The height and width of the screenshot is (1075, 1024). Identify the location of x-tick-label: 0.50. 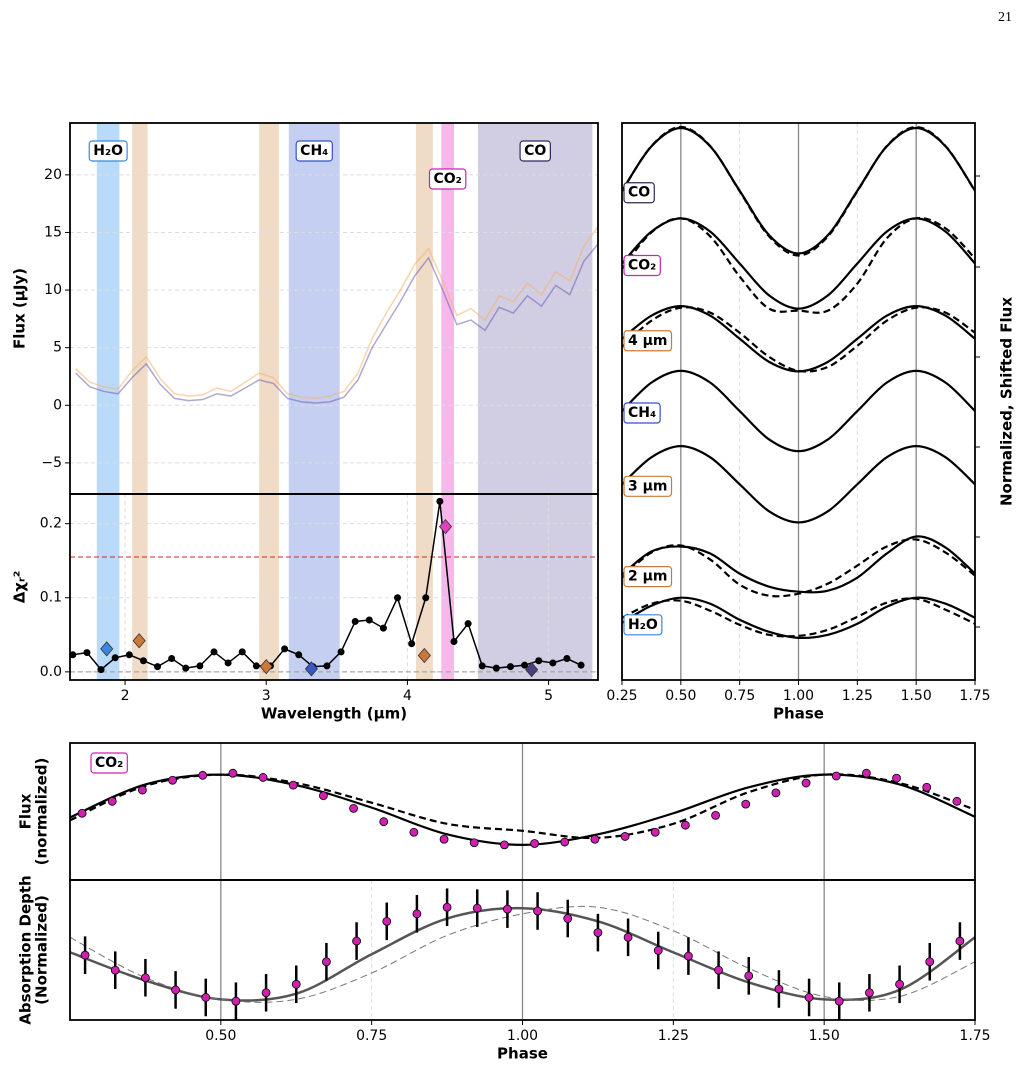
(680, 696).